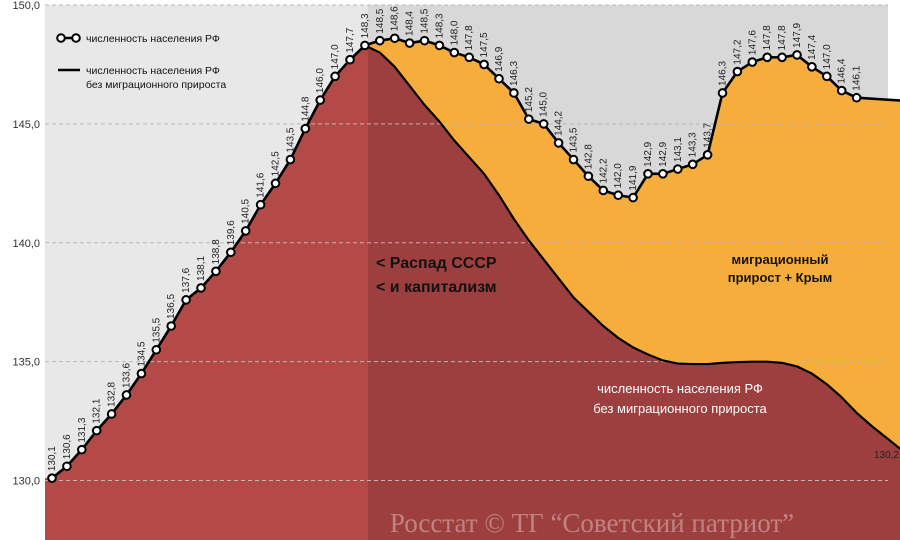  Describe the element at coordinates (723, 73) in the screenshot. I see `data-label: 146,3` at that location.